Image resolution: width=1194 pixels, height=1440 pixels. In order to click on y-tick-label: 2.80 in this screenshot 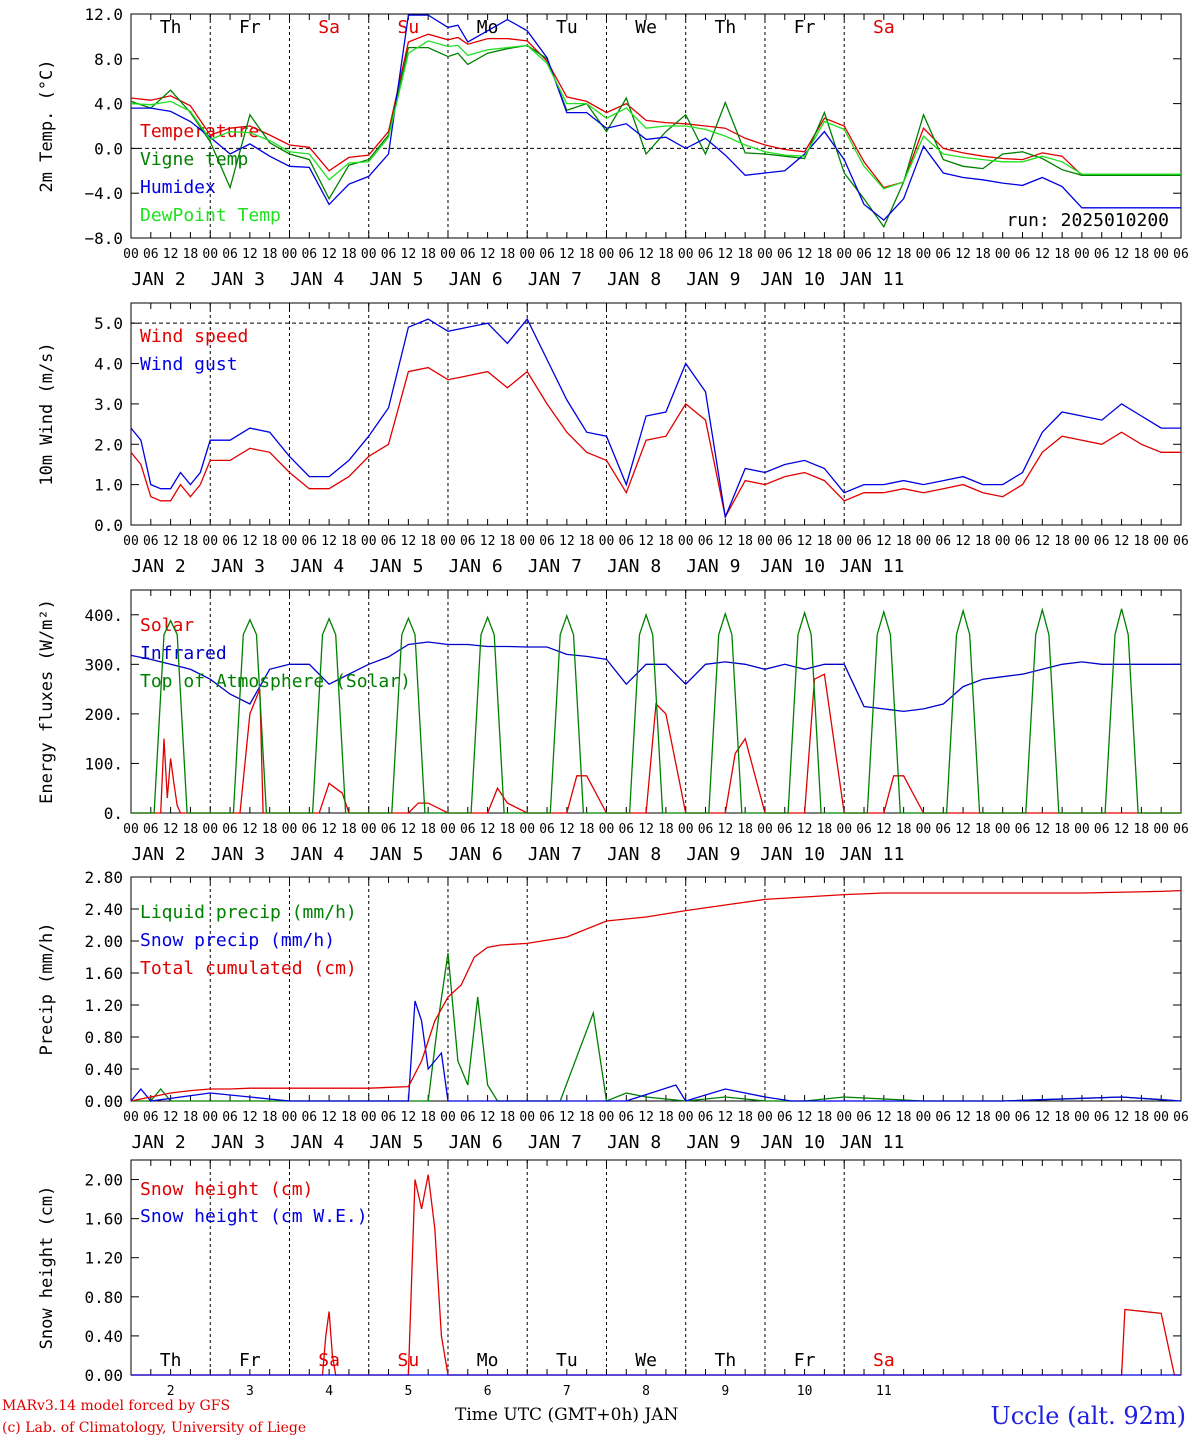, I will do `click(103, 877)`.